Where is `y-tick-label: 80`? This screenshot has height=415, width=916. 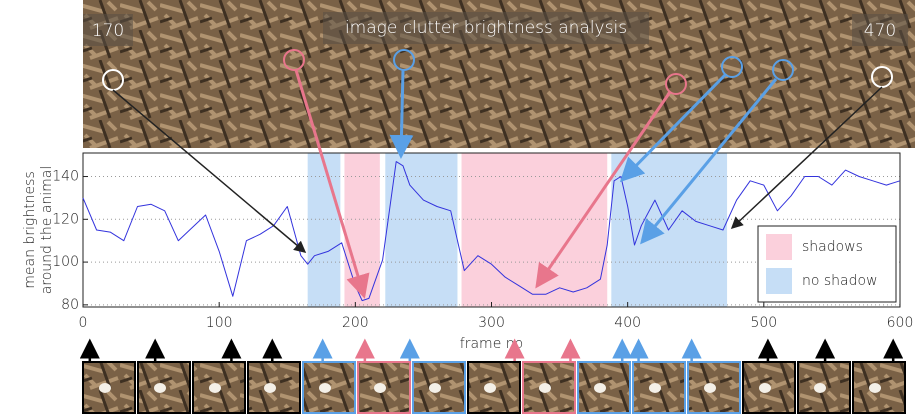 y-tick-label: 80 is located at coordinates (70, 305).